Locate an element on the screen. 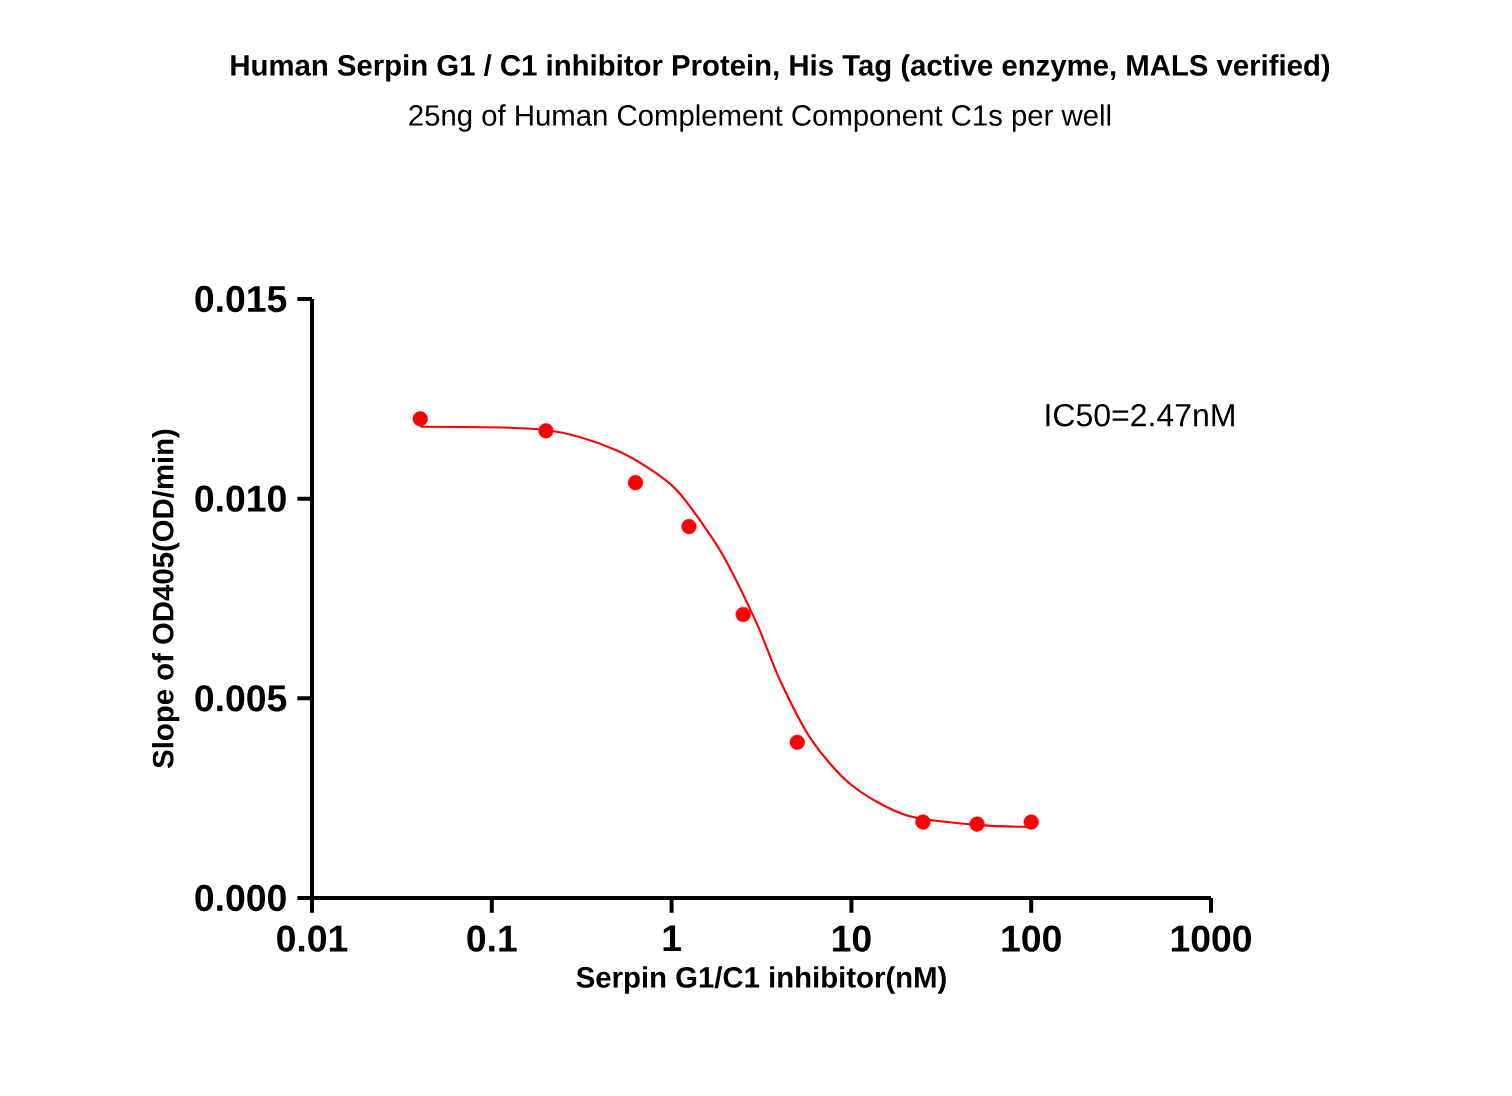 The image size is (1512, 1096). annotation: IC50=2.47nM is located at coordinates (1140, 415).